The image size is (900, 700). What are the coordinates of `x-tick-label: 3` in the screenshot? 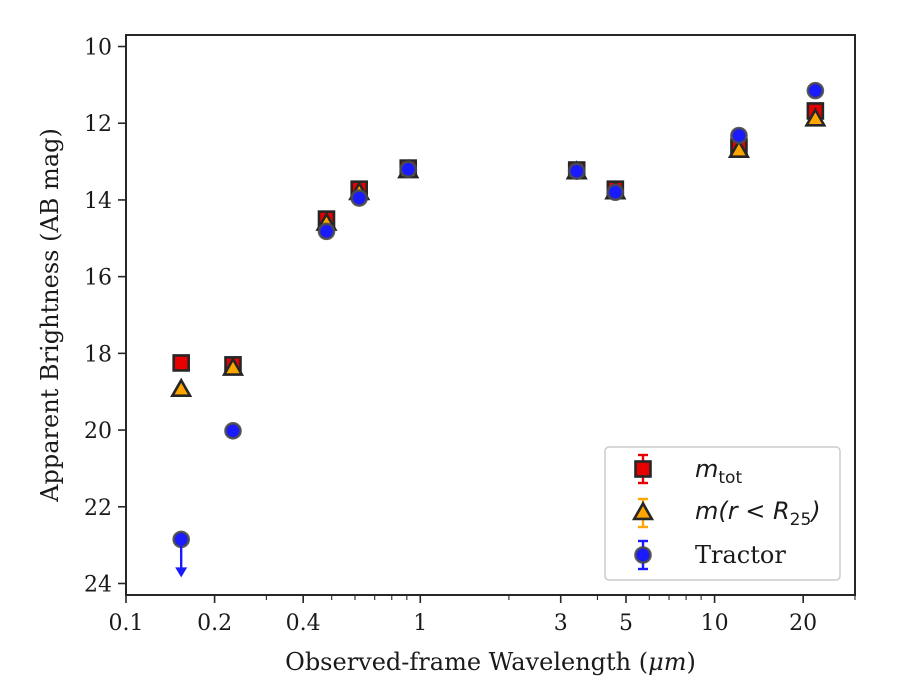 It's located at (561, 623).